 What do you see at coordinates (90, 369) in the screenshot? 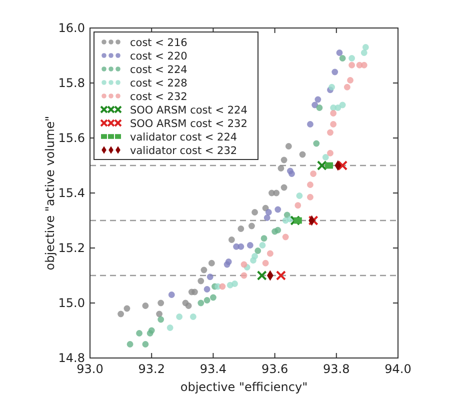
I see `x-tick-label: 93.0` at bounding box center [90, 369].